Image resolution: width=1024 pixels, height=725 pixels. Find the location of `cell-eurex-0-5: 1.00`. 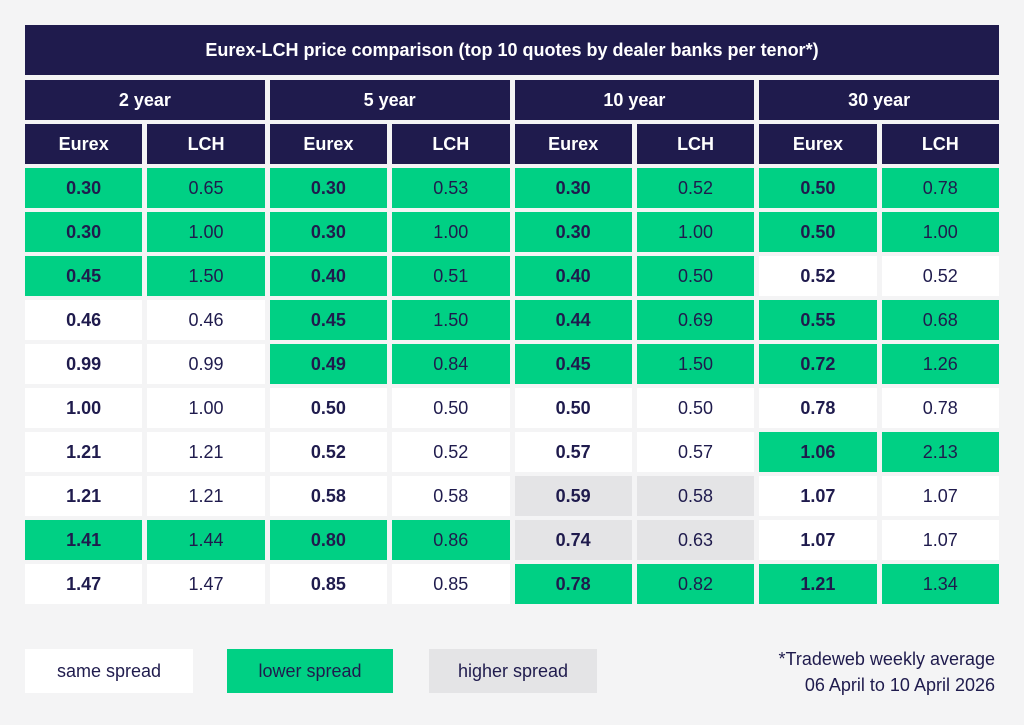

cell-eurex-0-5: 1.00 is located at coordinates (84, 408).